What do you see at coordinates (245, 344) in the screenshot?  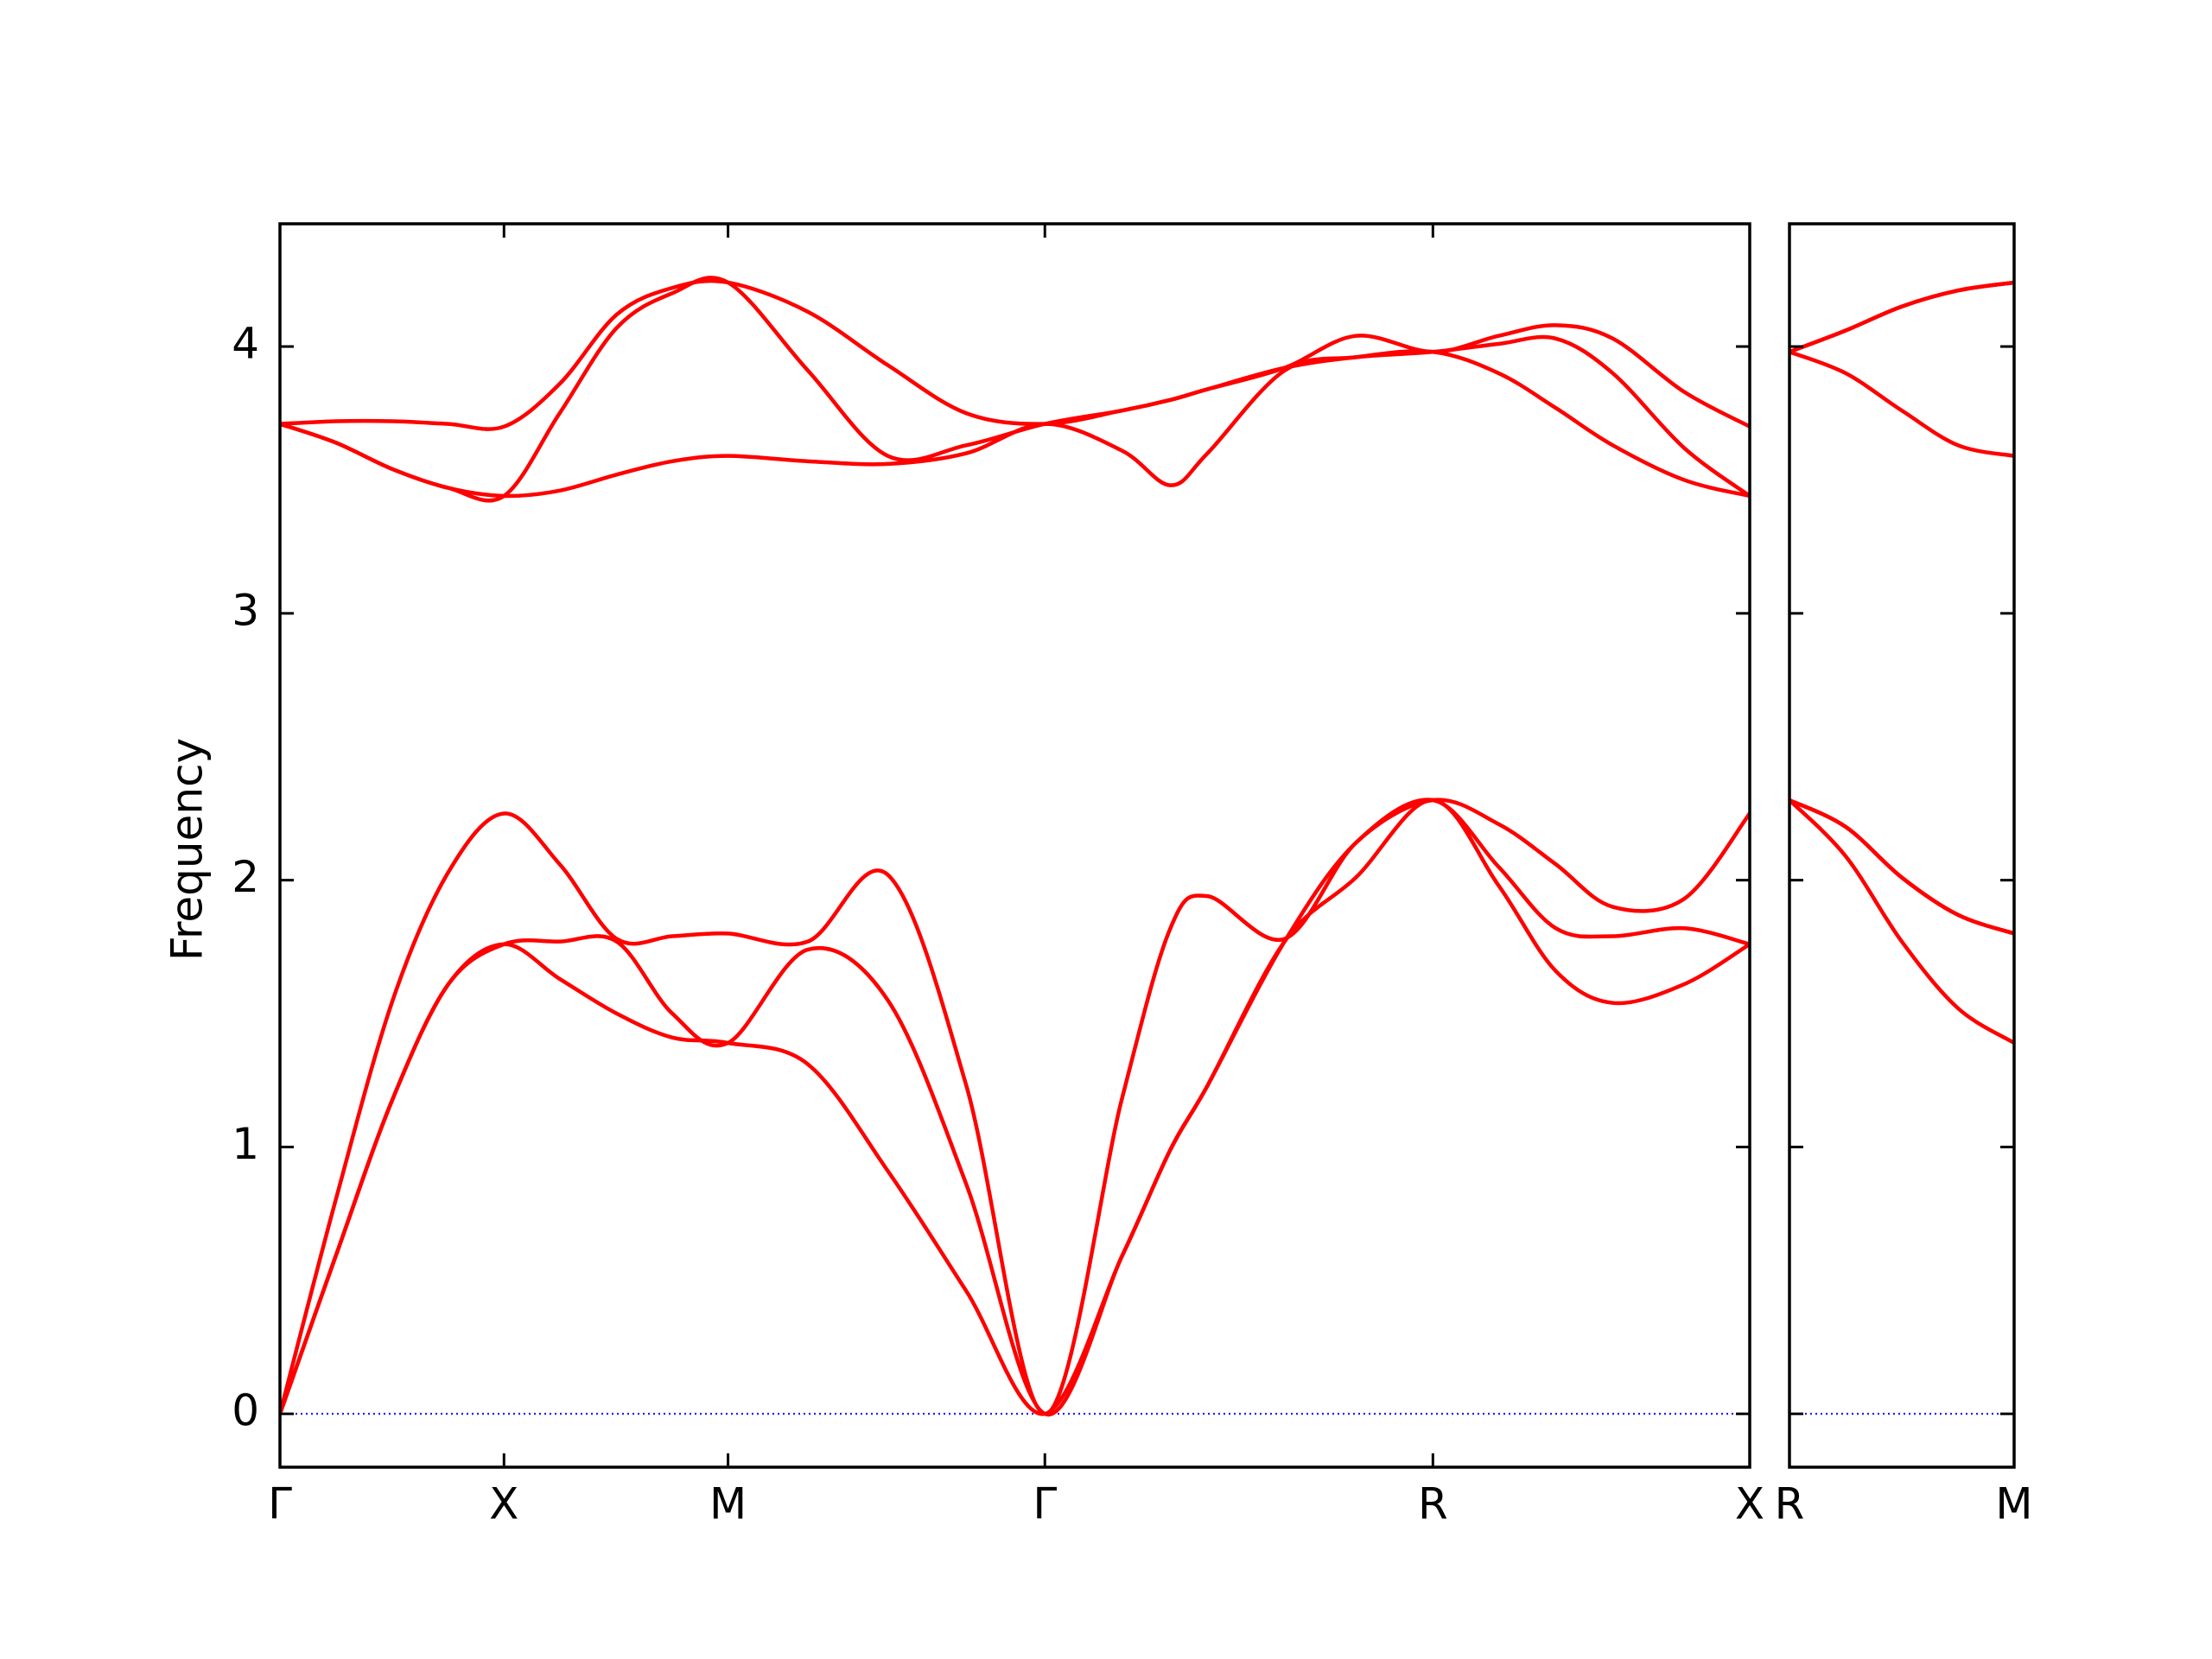 I see `y-tick-label: 4` at bounding box center [245, 344].